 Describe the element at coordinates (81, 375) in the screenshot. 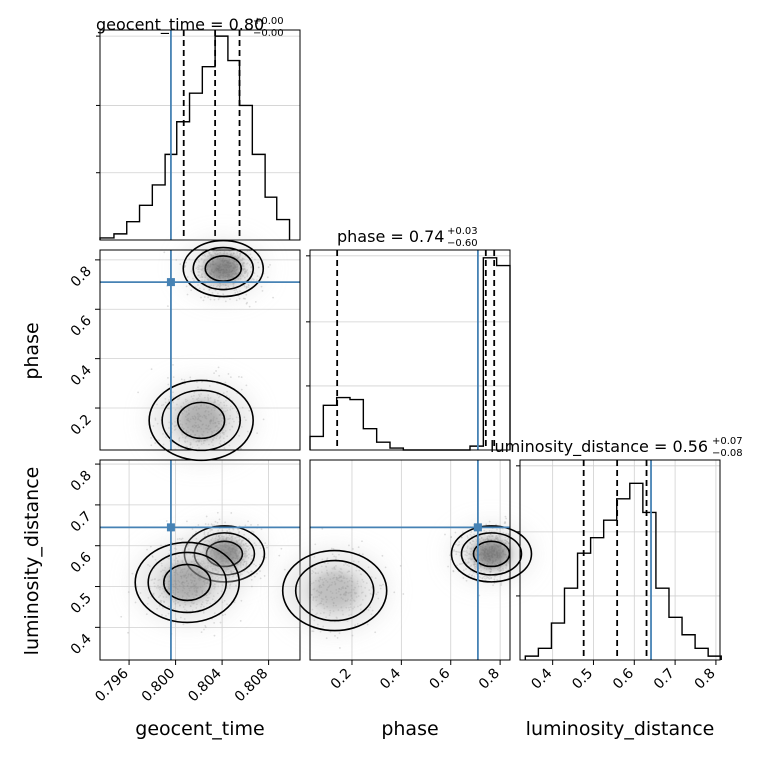

I see `ytick-label: 0.4` at that location.